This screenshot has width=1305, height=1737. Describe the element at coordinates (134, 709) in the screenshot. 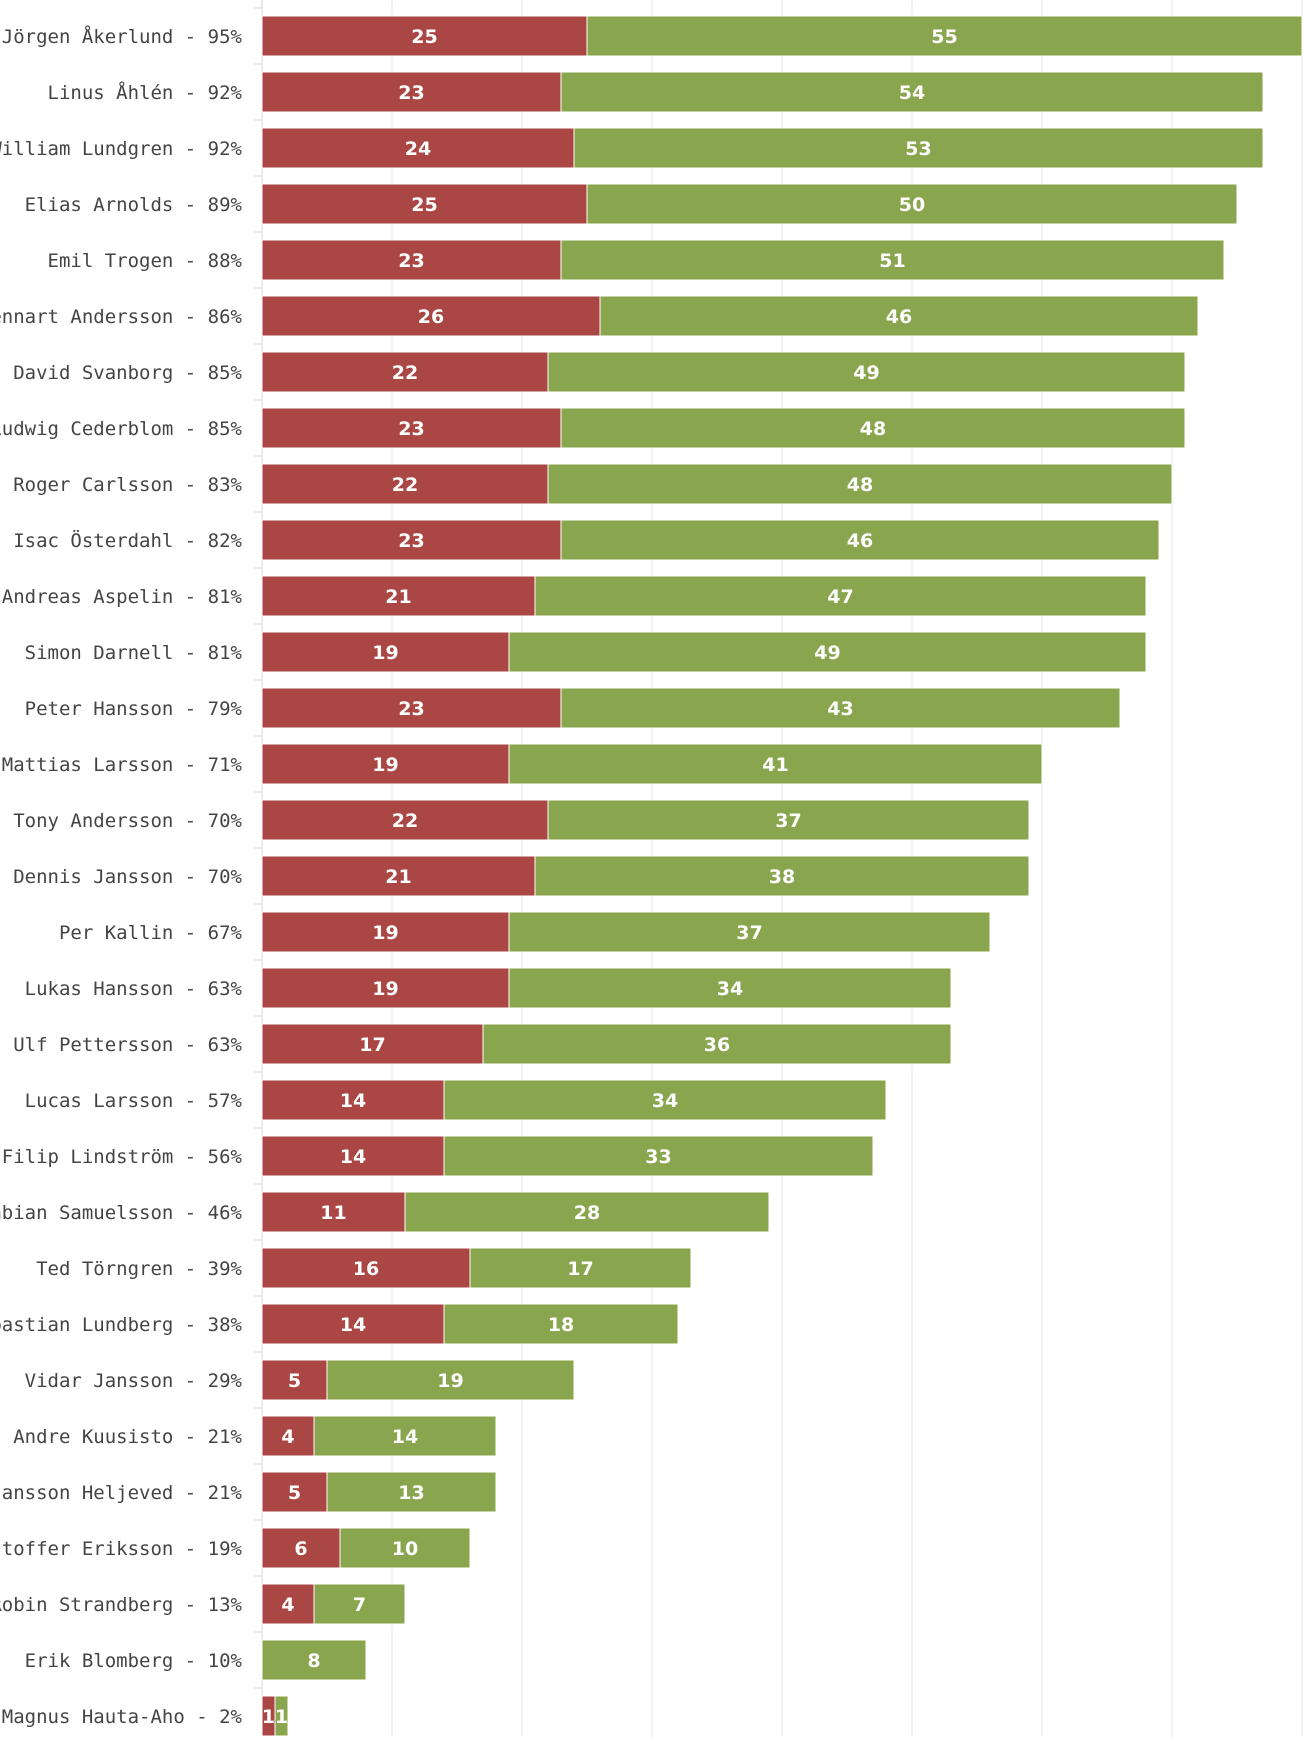

I see `category-label: Peter Hansson - 79%` at that location.